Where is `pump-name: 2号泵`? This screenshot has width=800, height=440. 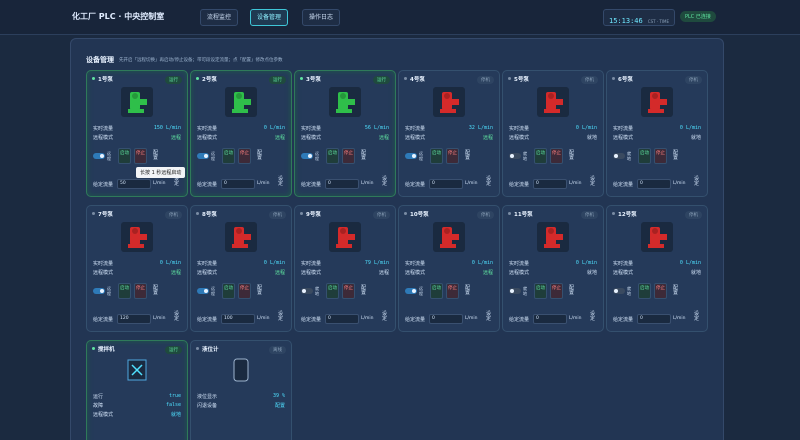 pump-name: 2号泵 is located at coordinates (209, 80).